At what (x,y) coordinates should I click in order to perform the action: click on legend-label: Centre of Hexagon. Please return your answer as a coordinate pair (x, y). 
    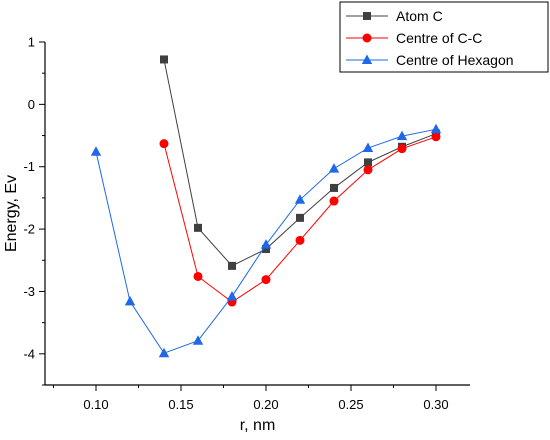
    Looking at the image, I should click on (455, 60).